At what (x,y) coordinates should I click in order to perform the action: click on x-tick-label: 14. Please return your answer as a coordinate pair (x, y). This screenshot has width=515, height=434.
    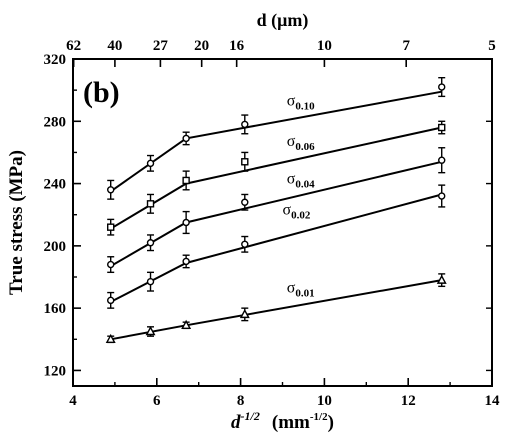
    Looking at the image, I should click on (493, 401).